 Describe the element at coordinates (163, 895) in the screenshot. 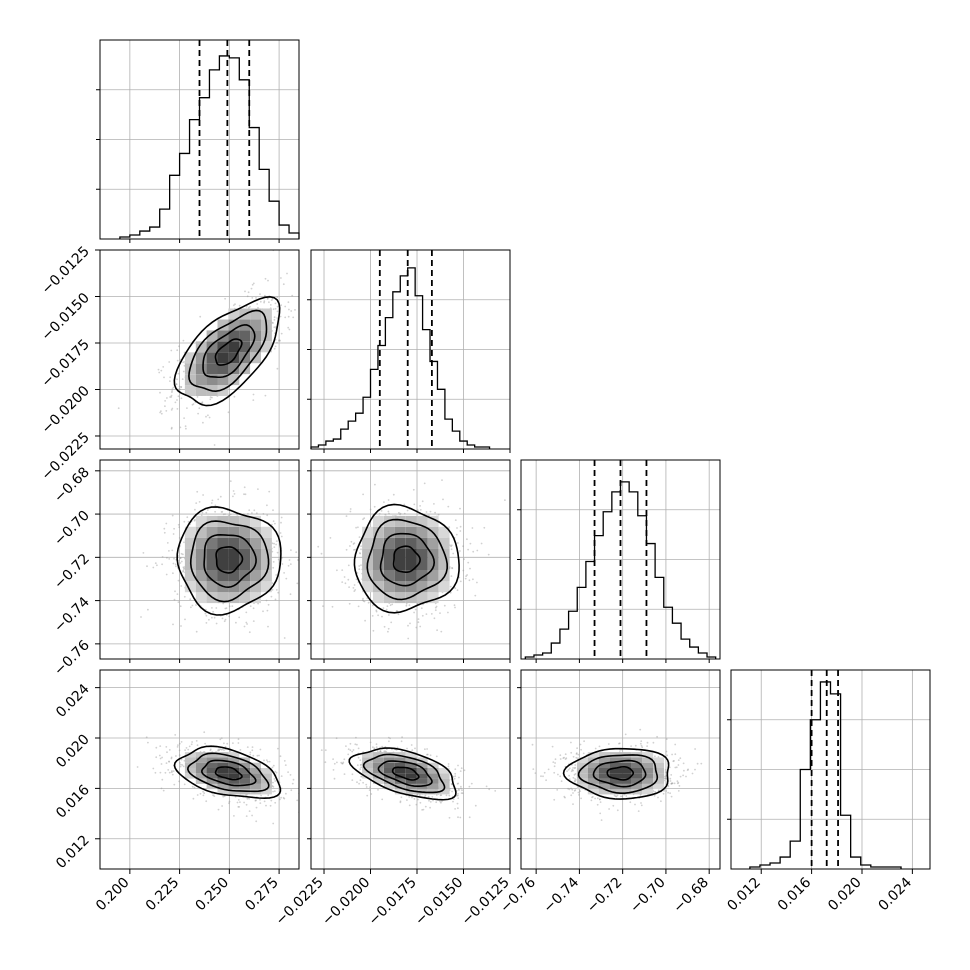

I see `x-tick-label: 0.225` at that location.